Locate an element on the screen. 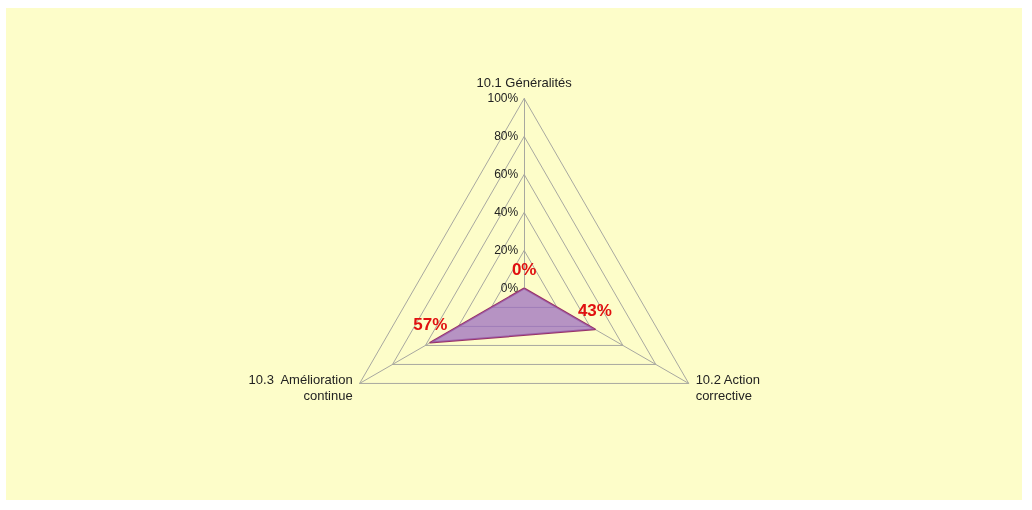 Image resolution: width=1032 pixels, height=510 pixels. data-label: 0% is located at coordinates (524, 270).